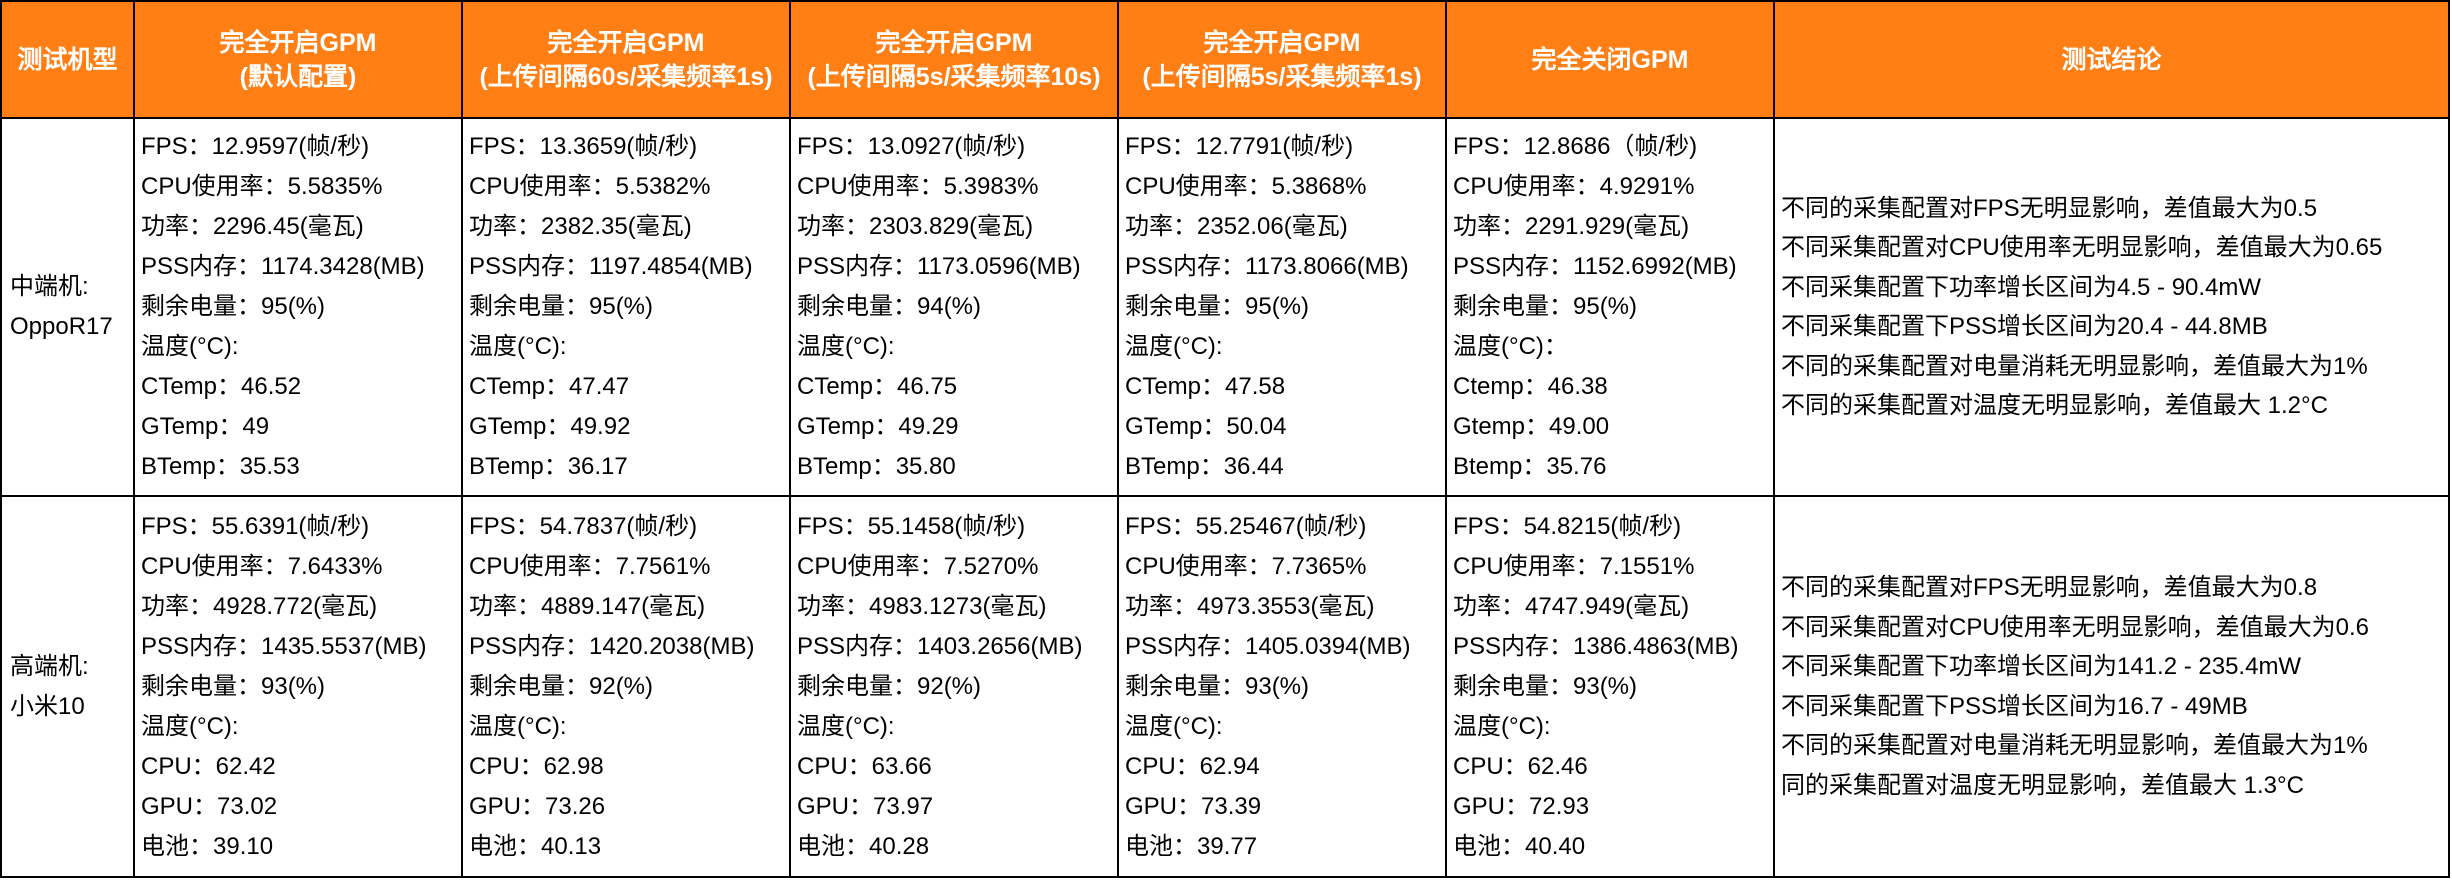 This screenshot has height=884, width=2452. I want to click on metric-power: 功率：2296.45(毫瓦), so click(252, 226).